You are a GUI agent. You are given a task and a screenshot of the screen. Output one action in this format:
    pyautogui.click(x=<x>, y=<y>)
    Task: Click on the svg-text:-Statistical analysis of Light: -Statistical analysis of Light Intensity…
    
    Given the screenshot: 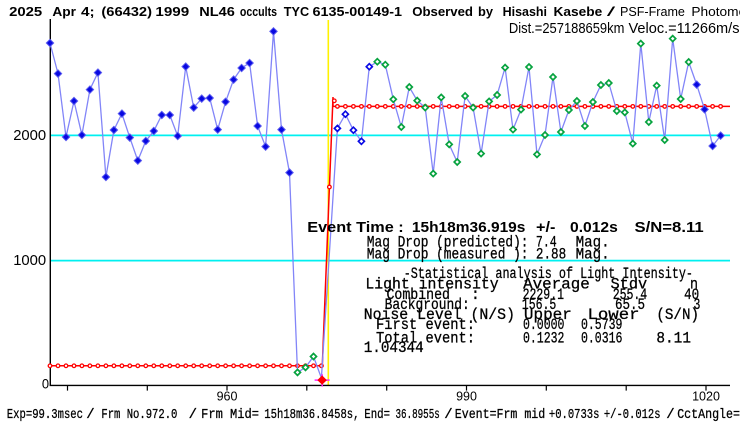 What is the action you would take?
    pyautogui.click(x=548, y=274)
    